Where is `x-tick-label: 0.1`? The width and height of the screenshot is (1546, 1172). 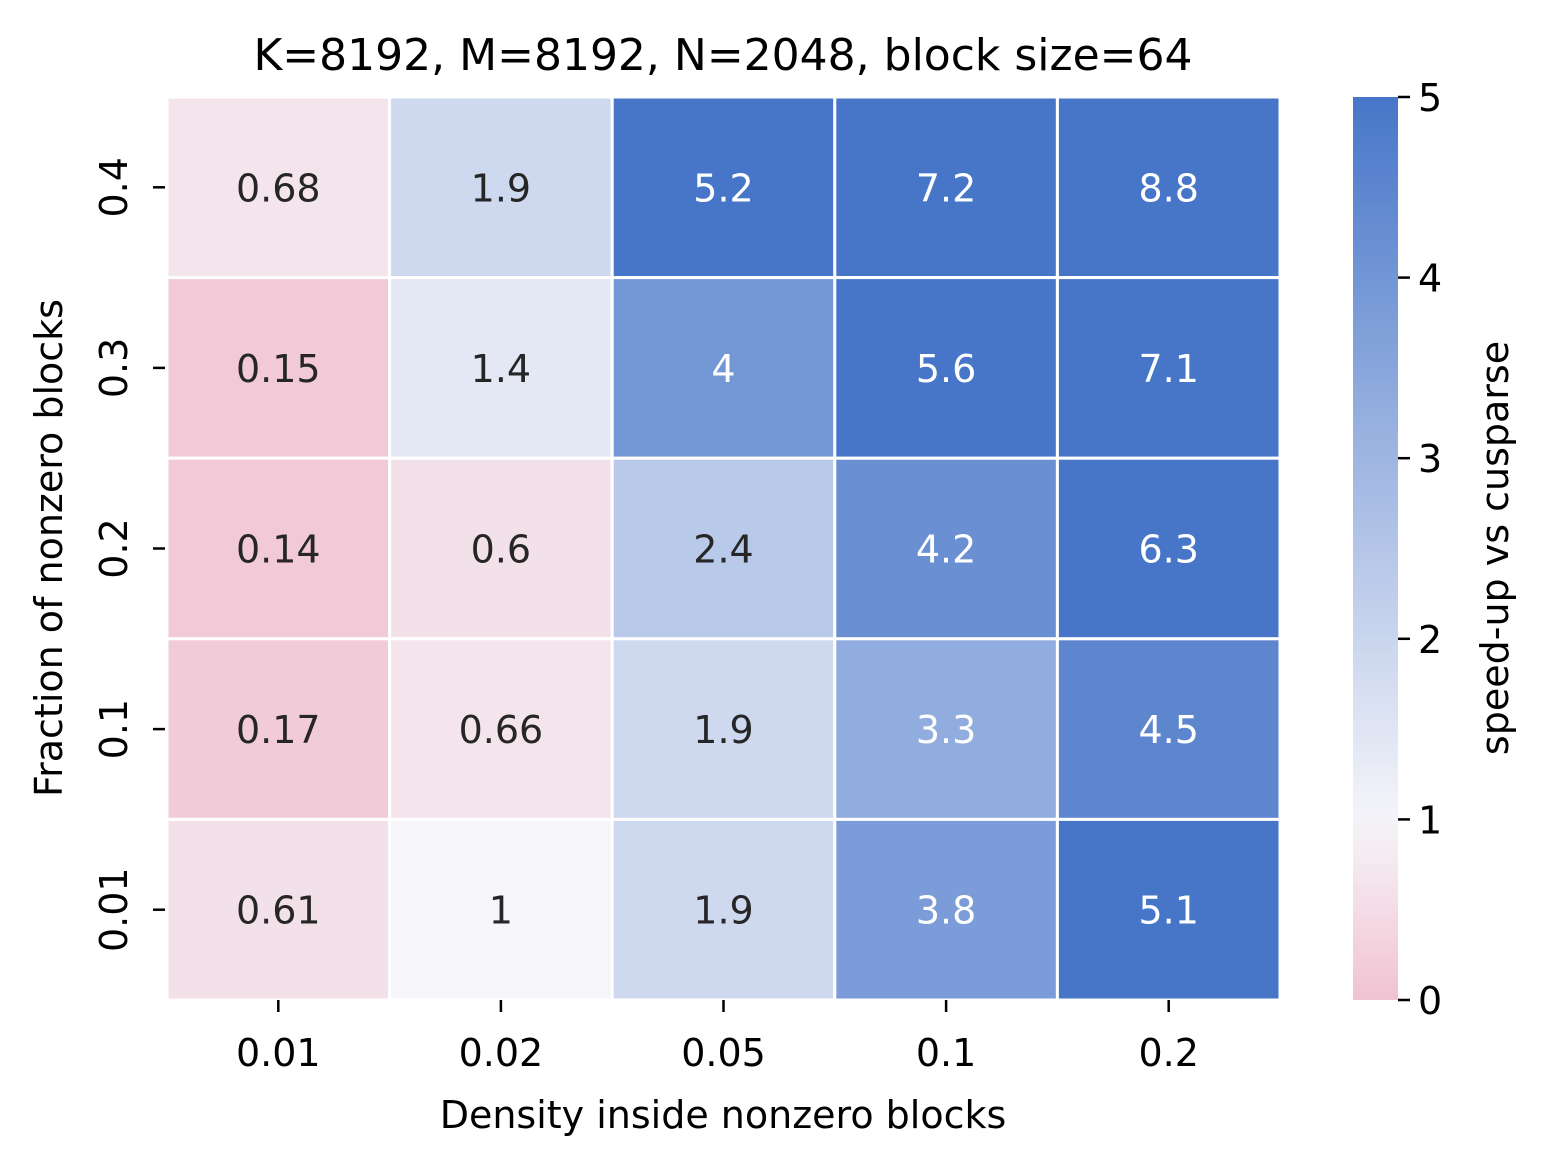 x-tick-label: 0.1 is located at coordinates (946, 1053).